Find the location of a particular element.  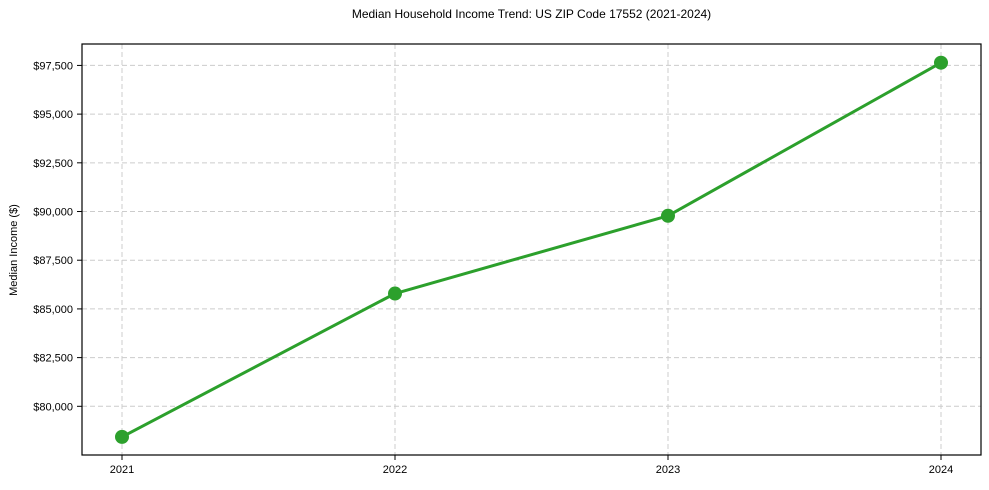

x-tick-label: 2022 is located at coordinates (395, 470).